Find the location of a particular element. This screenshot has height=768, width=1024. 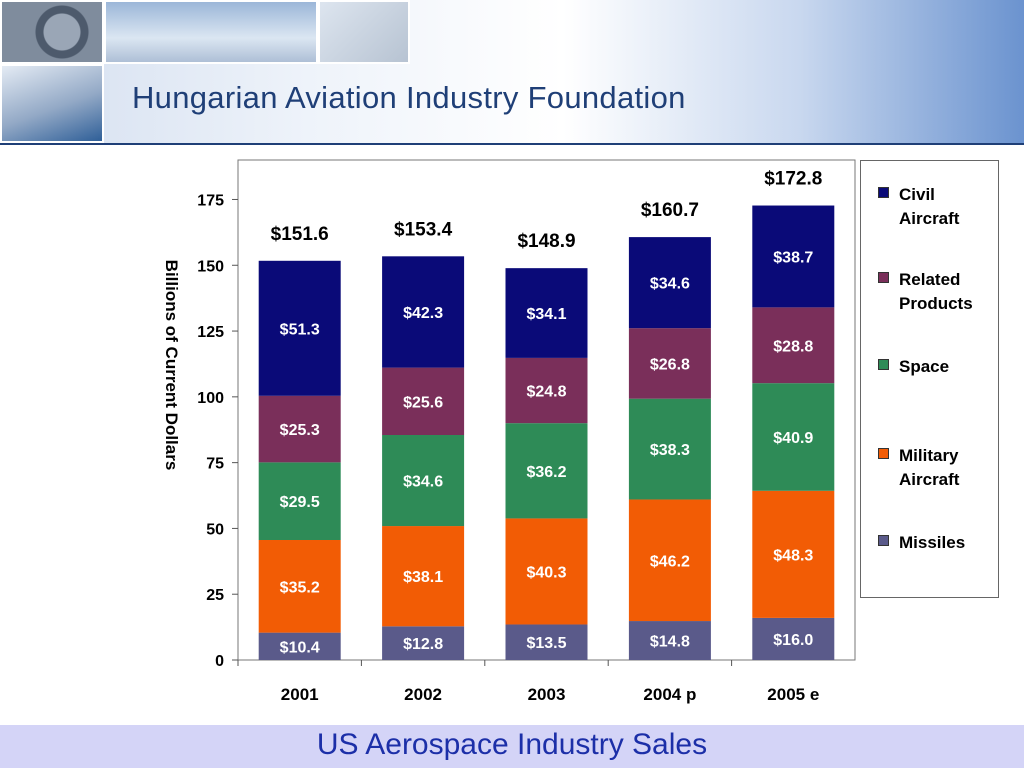

y-tick-label: 25 is located at coordinates (215, 595).